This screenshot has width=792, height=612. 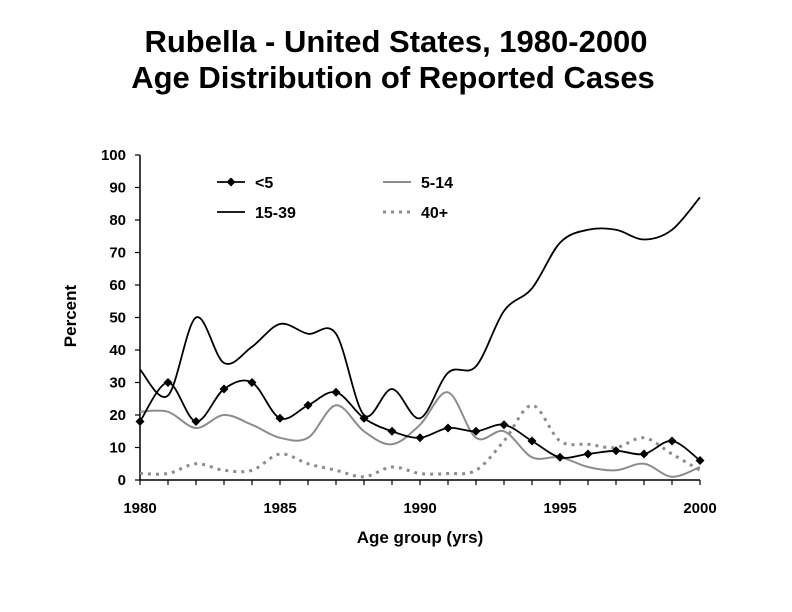 I want to click on y-tick-label: 30, so click(x=117, y=383).